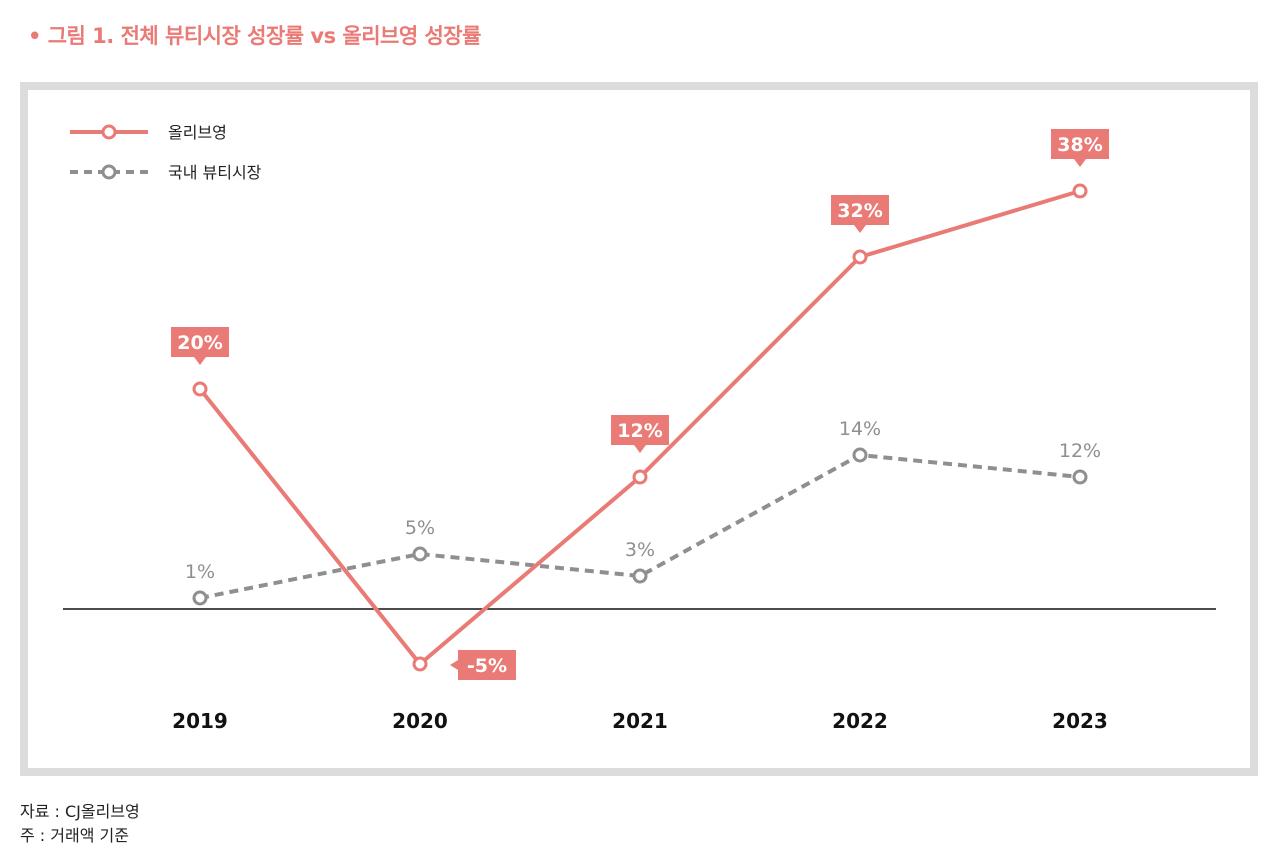 The width and height of the screenshot is (1280, 854). What do you see at coordinates (420, 721) in the screenshot?
I see `x-tick-label: 2020` at bounding box center [420, 721].